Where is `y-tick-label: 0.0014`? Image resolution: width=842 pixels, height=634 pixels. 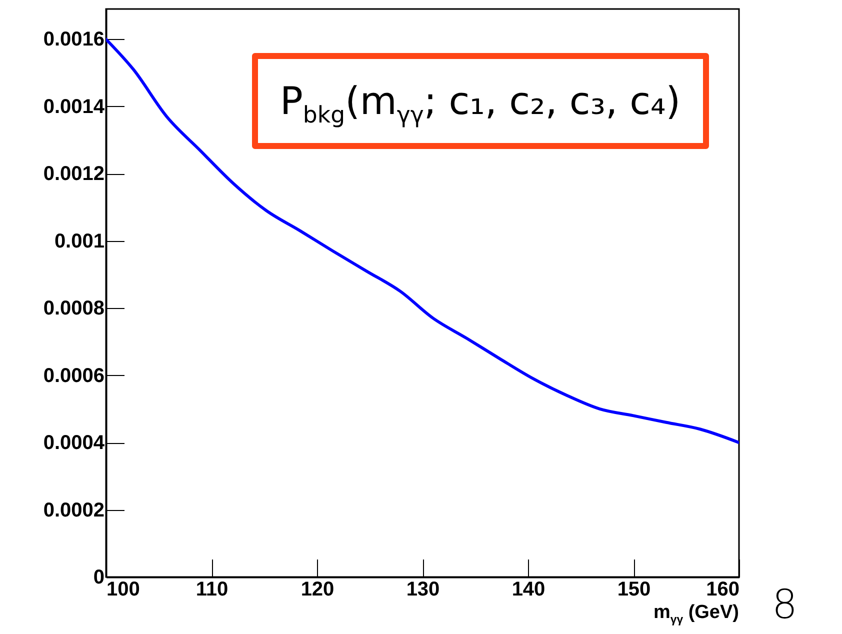
y-tick-label: 0.0014 is located at coordinates (74, 107).